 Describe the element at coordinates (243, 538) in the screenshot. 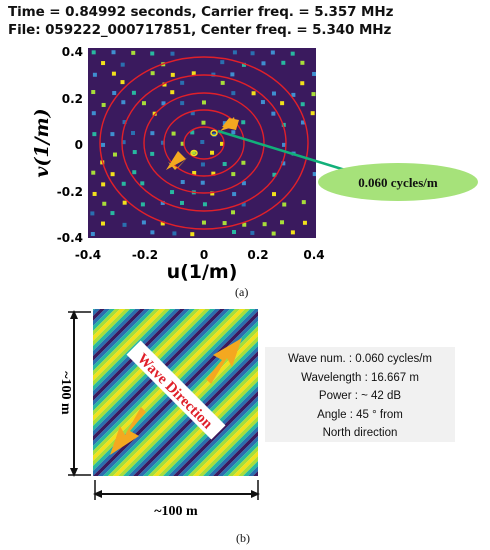

I see `caption-b: (b)` at that location.